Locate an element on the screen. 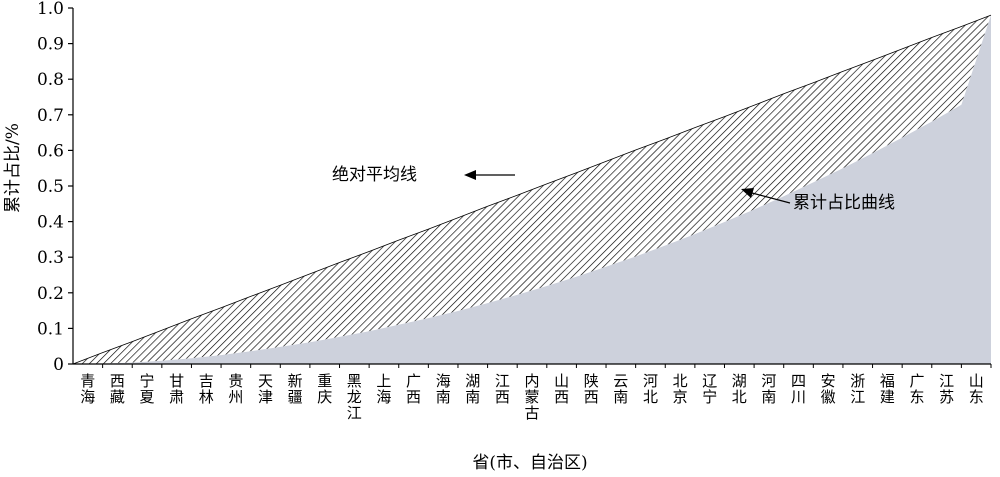  y-tick-label: 1.0 is located at coordinates (50, 9).